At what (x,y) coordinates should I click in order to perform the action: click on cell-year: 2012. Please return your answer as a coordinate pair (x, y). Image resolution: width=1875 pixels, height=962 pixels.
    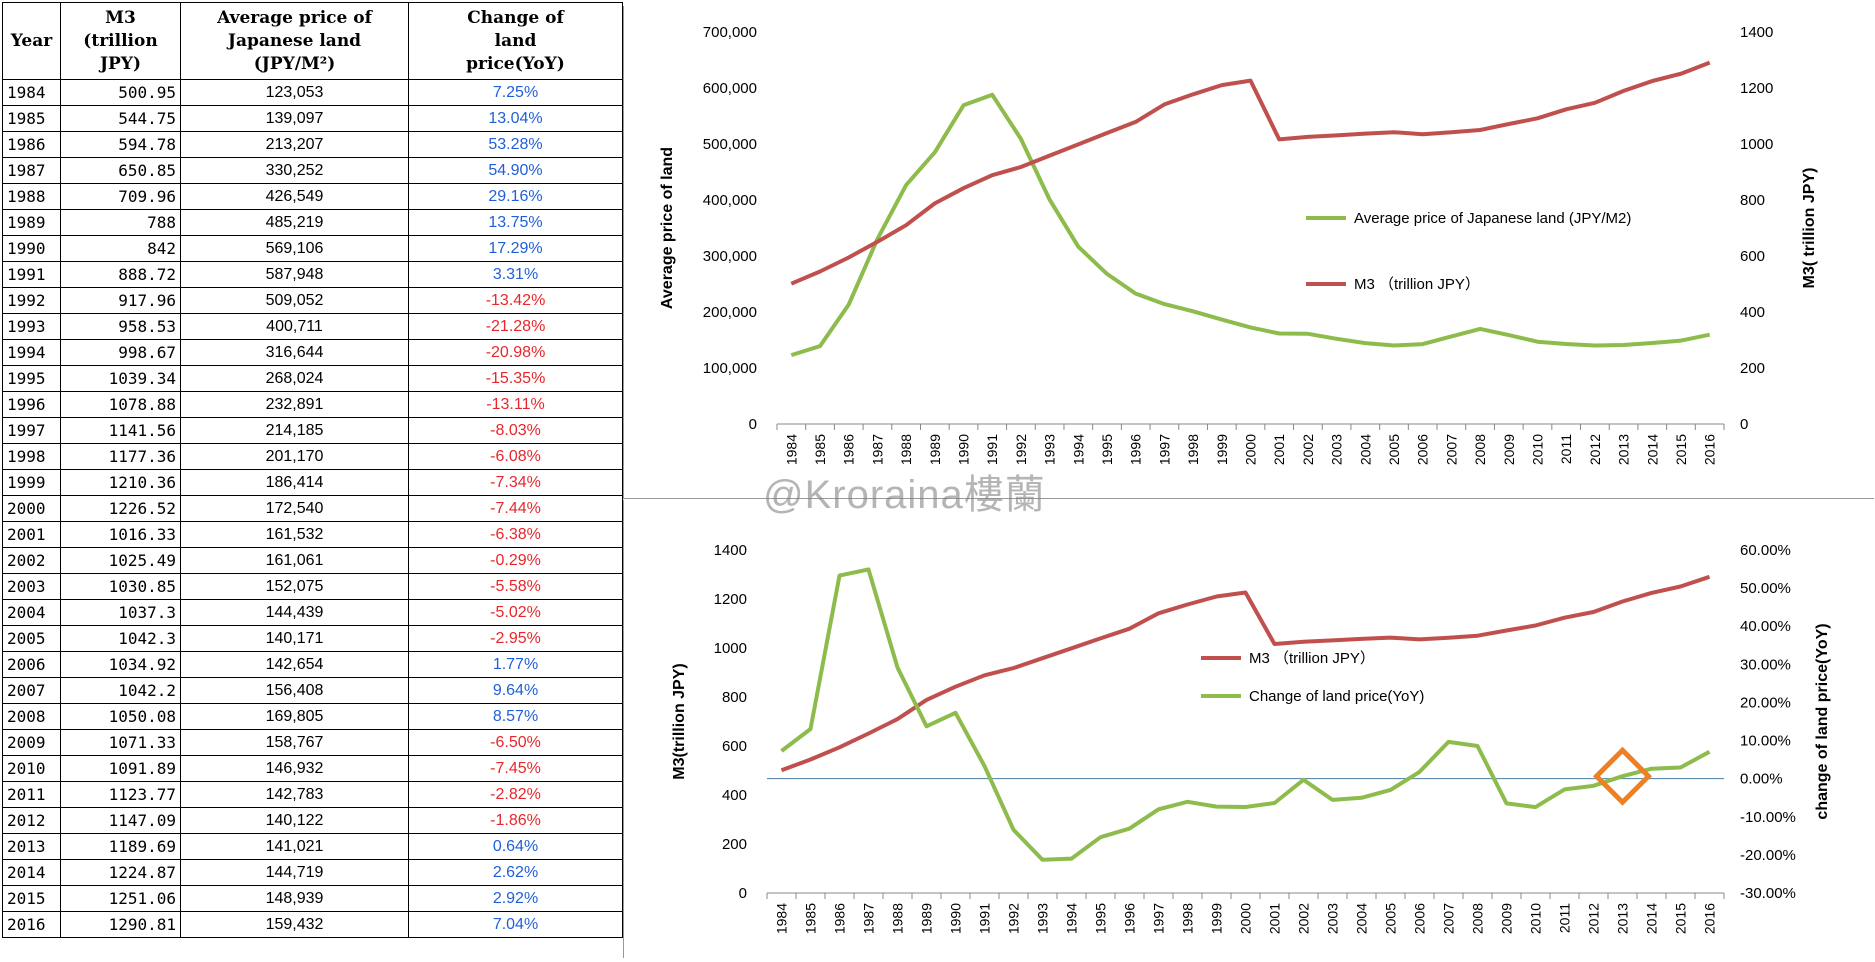
    Looking at the image, I should click on (31, 820).